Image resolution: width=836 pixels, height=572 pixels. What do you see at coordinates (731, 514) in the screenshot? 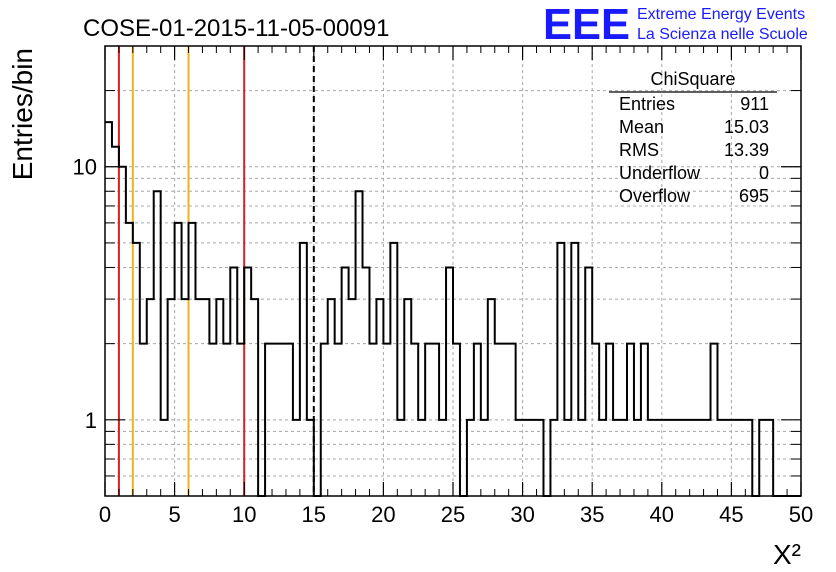
I see `x-tick-label: 45` at bounding box center [731, 514].